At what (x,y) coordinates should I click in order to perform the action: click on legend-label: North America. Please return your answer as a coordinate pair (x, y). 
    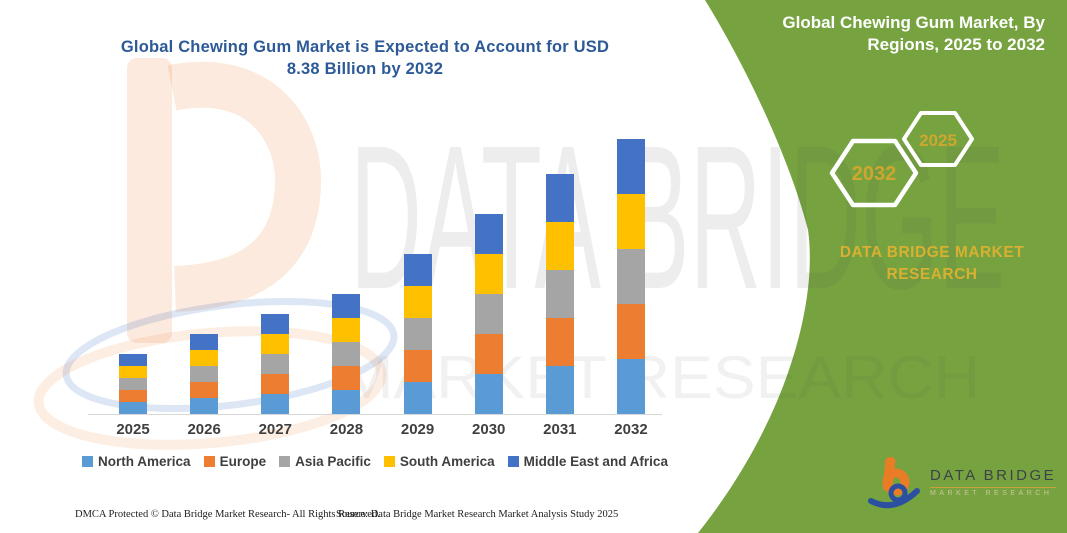
    Looking at the image, I should click on (144, 461).